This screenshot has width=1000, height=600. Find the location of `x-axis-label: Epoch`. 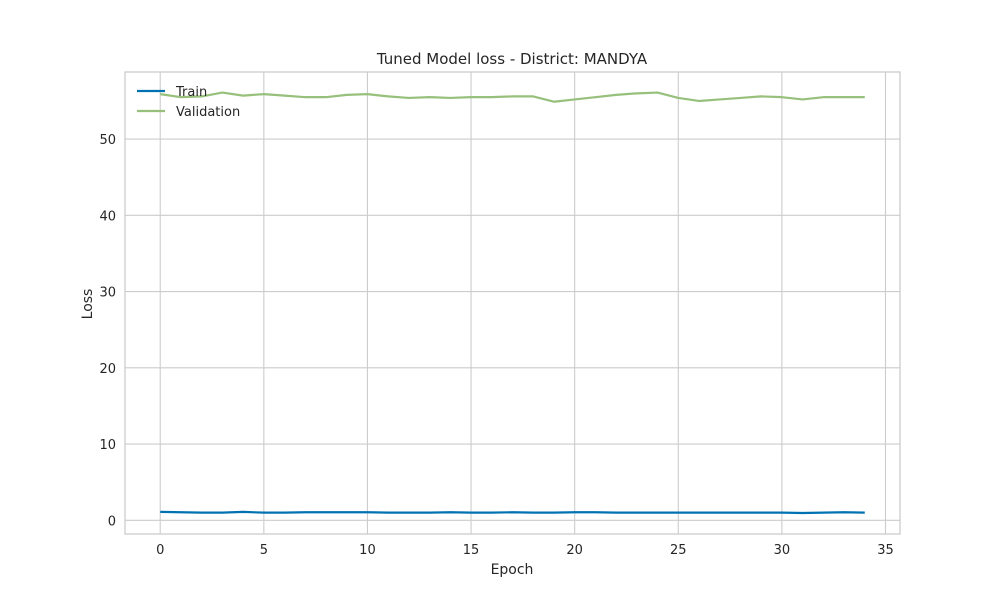

x-axis-label: Epoch is located at coordinates (512, 570).